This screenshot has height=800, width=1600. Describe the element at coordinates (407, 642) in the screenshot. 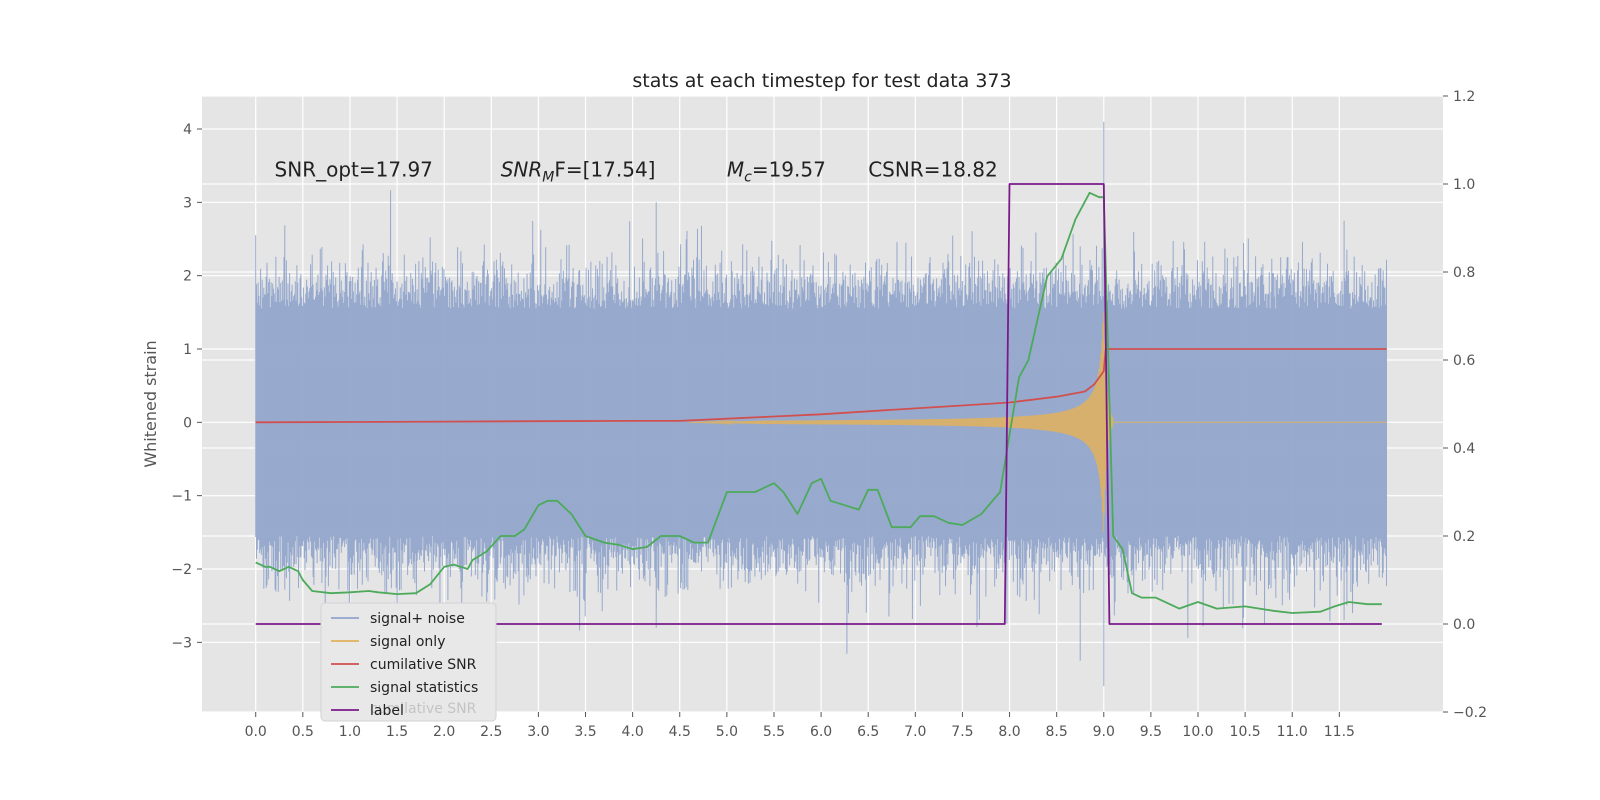

I see `legend-label-1: signal only` at that location.